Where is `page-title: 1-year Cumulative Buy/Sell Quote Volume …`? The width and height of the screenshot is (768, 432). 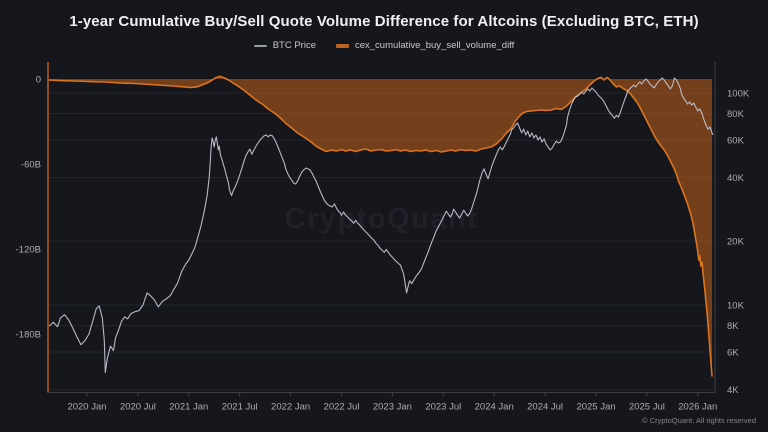 page-title: 1-year Cumulative Buy/Sell Quote Volume … is located at coordinates (384, 21).